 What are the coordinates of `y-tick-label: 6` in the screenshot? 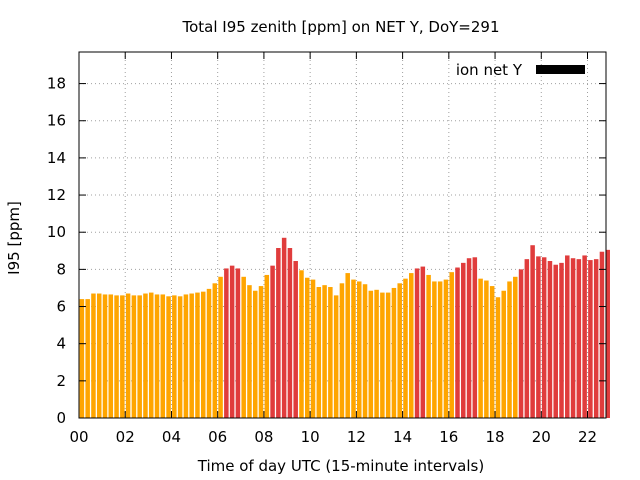 It's located at (61, 307).